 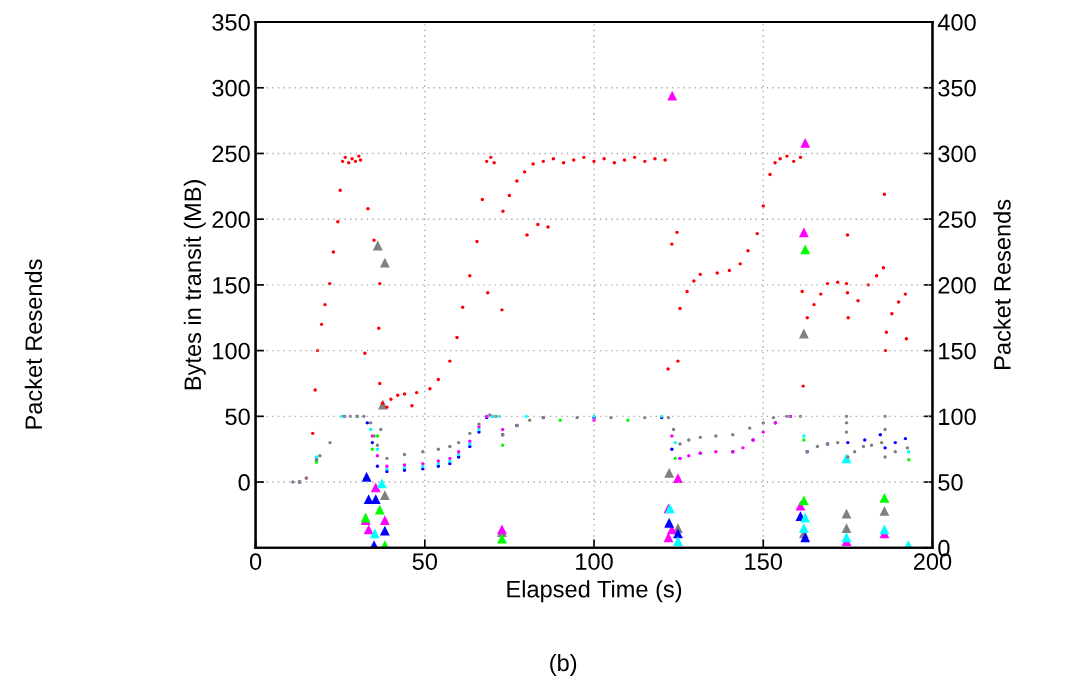 I want to click on y-tick-label: 300, so click(x=231, y=88).